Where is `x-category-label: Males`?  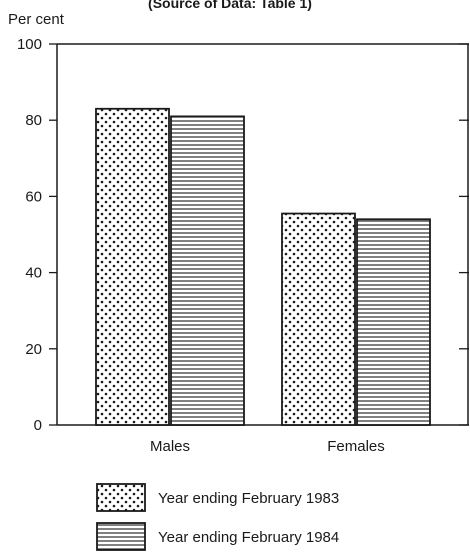 x-category-label: Males is located at coordinates (170, 446).